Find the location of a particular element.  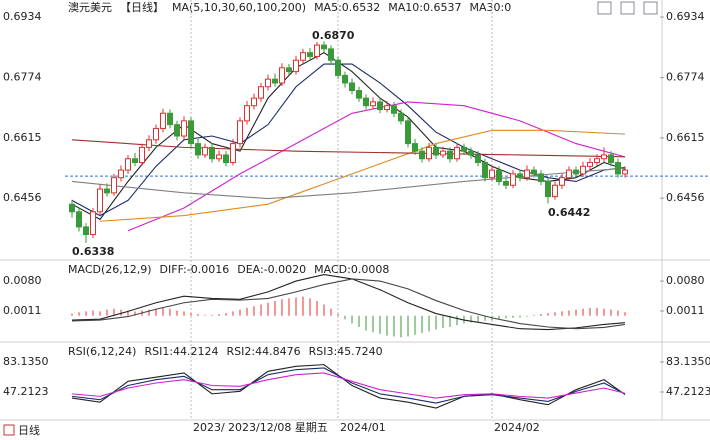

cursor-label: 2023/12/08 星期五 is located at coordinates (278, 427).